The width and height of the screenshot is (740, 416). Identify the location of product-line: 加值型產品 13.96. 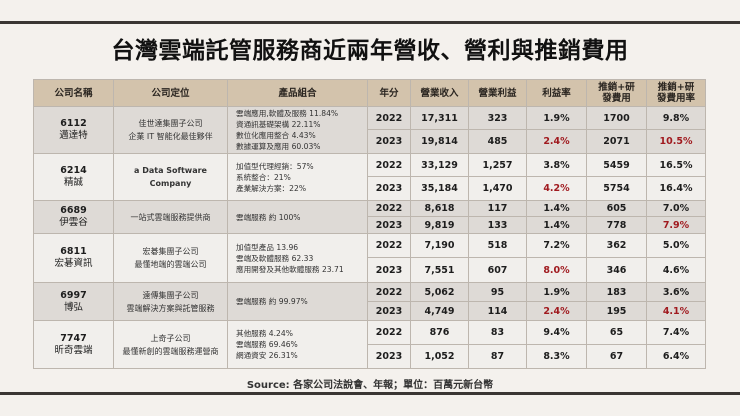
(267, 247).